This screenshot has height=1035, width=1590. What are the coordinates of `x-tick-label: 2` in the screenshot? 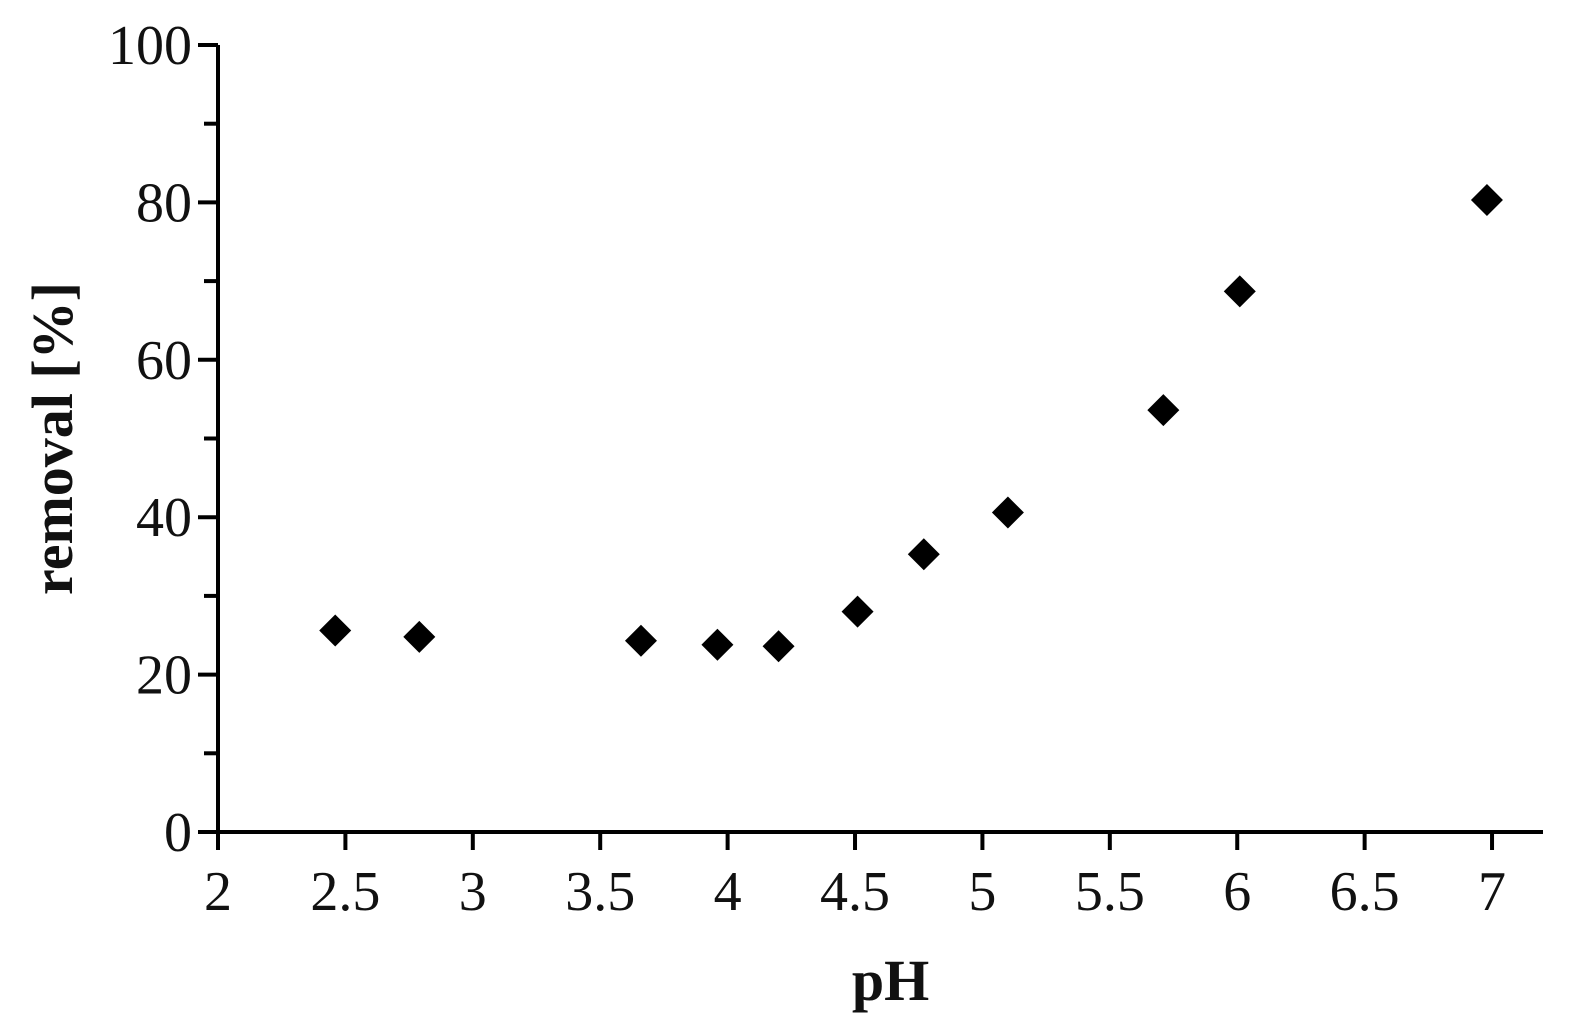 It's located at (218, 892).